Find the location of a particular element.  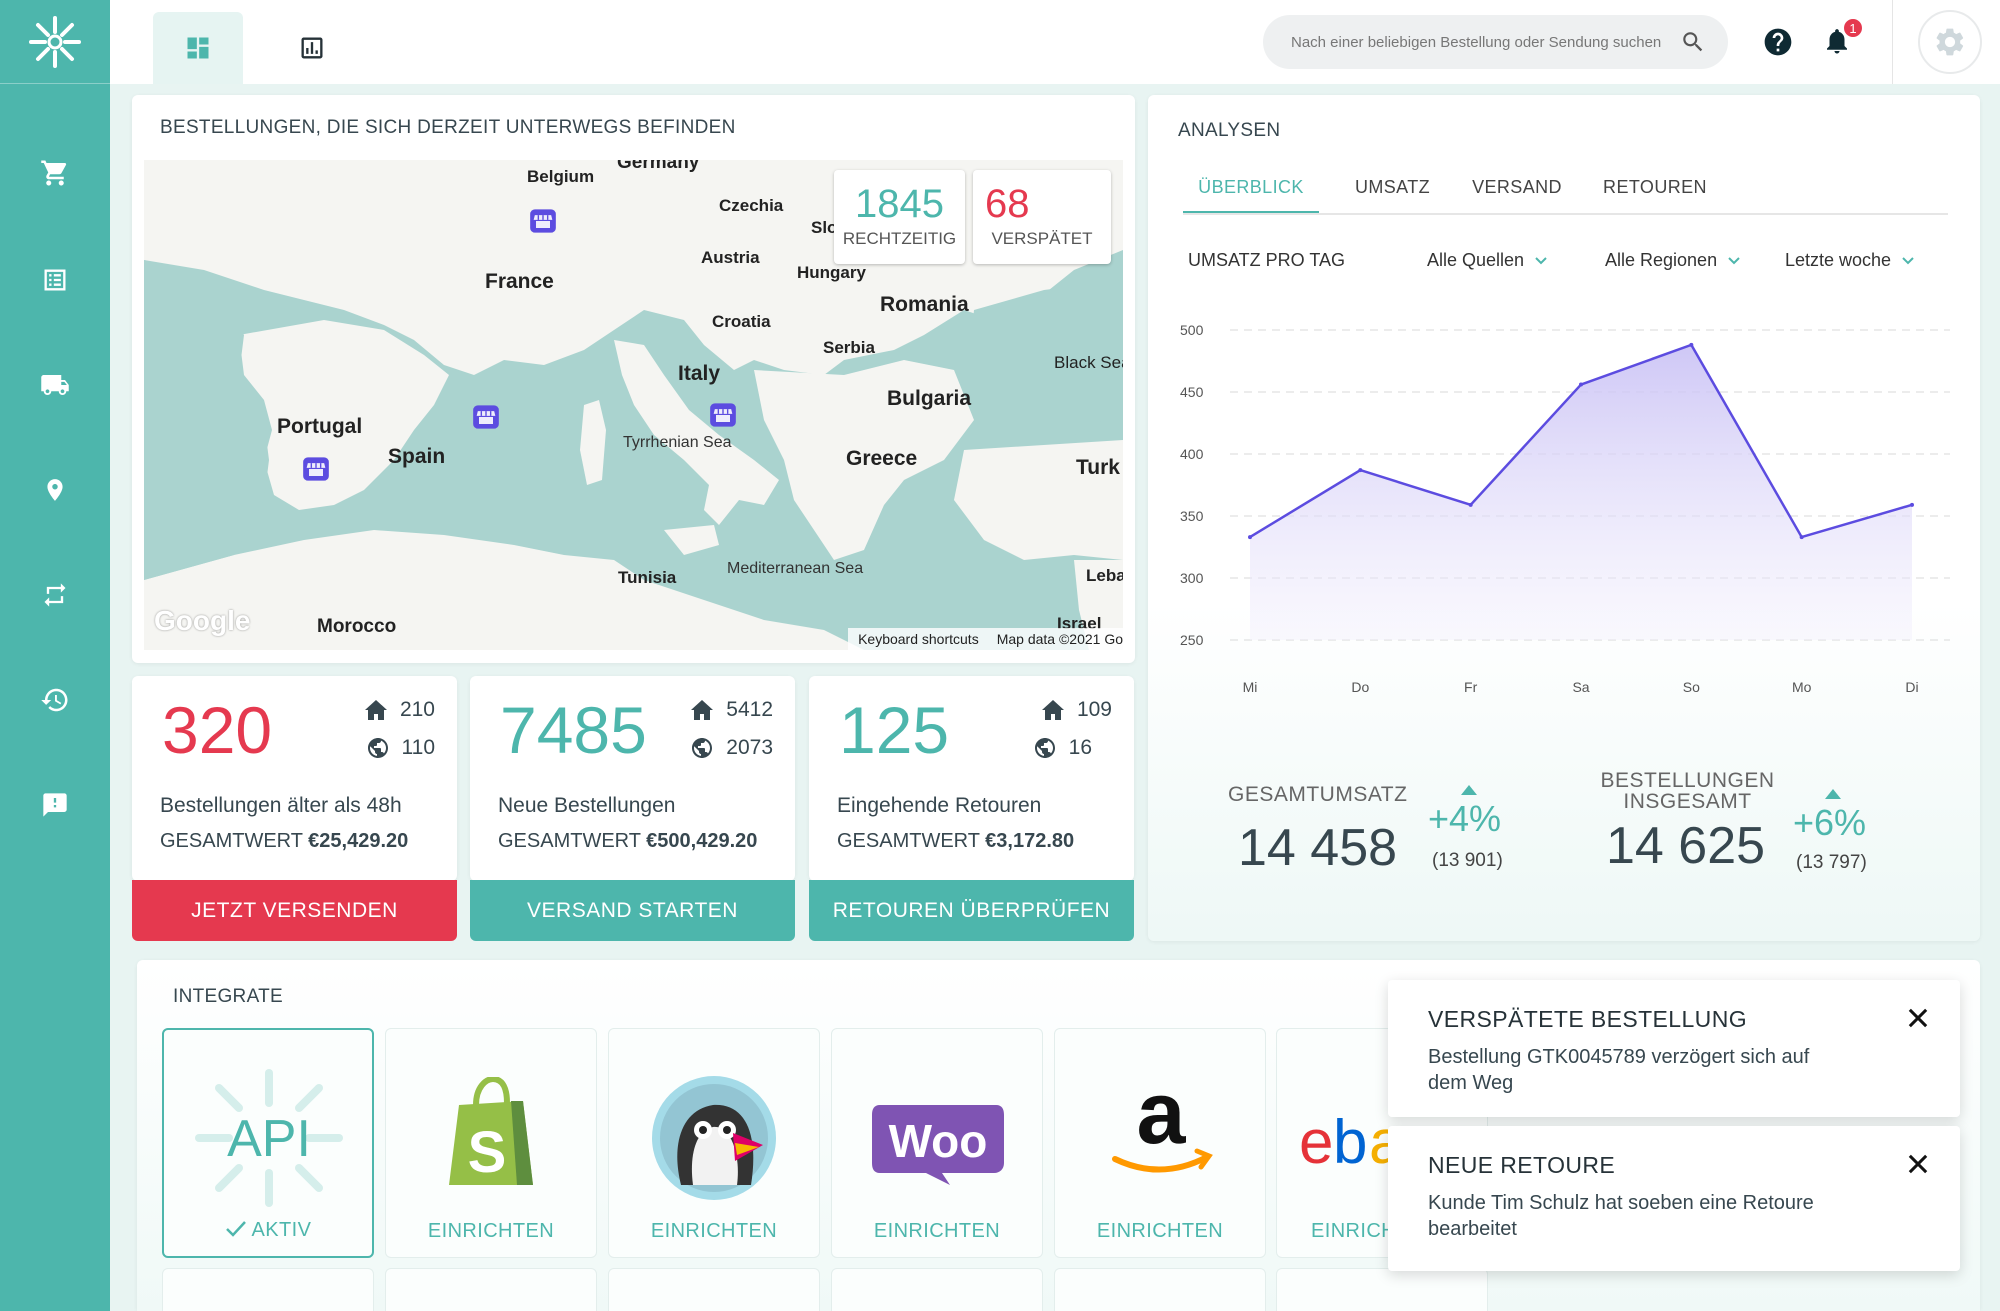

app-logo is located at coordinates (55, 42).